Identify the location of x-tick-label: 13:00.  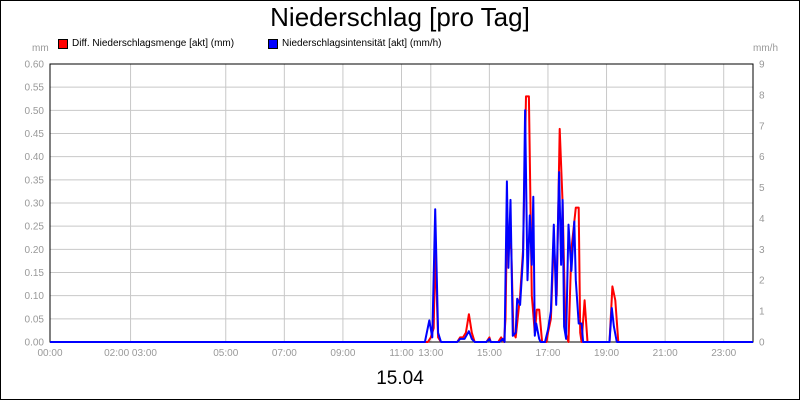
(430, 353).